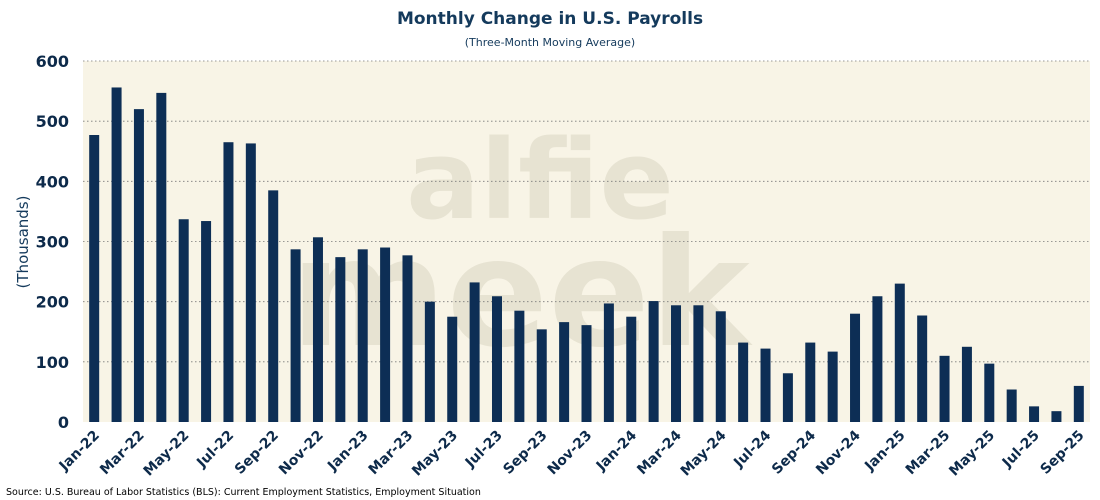 The width and height of the screenshot is (1100, 500). I want to click on chart-title: Monthly Change in U.S. Payrolls, so click(550, 19).